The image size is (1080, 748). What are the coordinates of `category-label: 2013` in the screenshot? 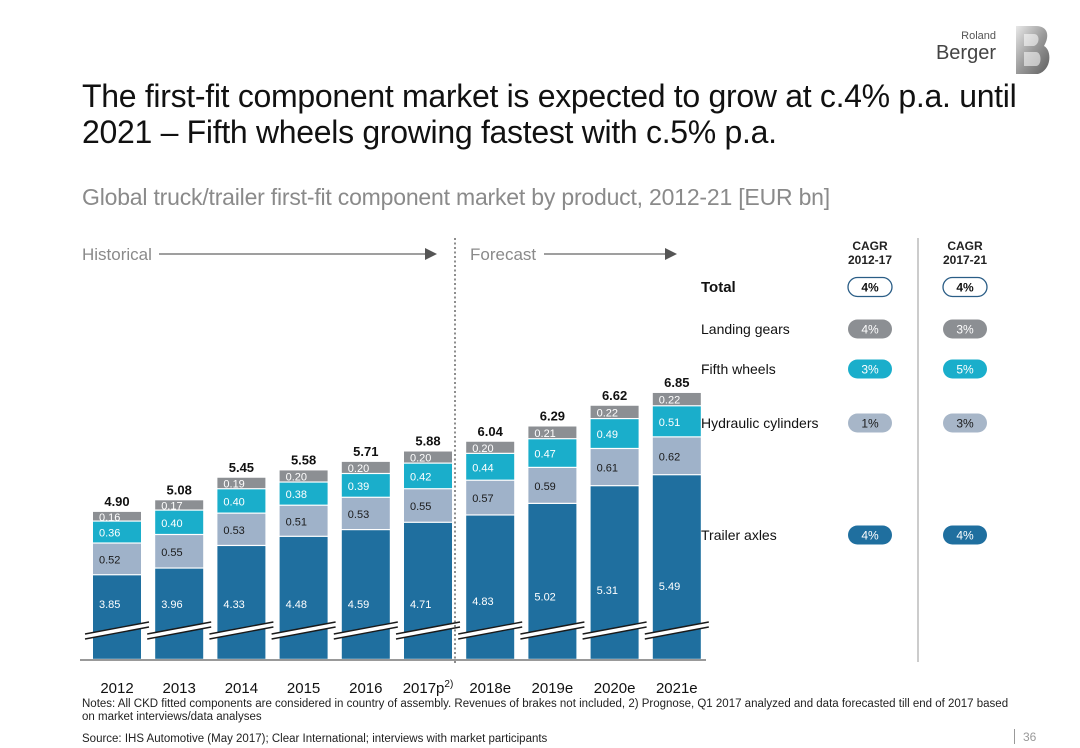 It's located at (179, 688).